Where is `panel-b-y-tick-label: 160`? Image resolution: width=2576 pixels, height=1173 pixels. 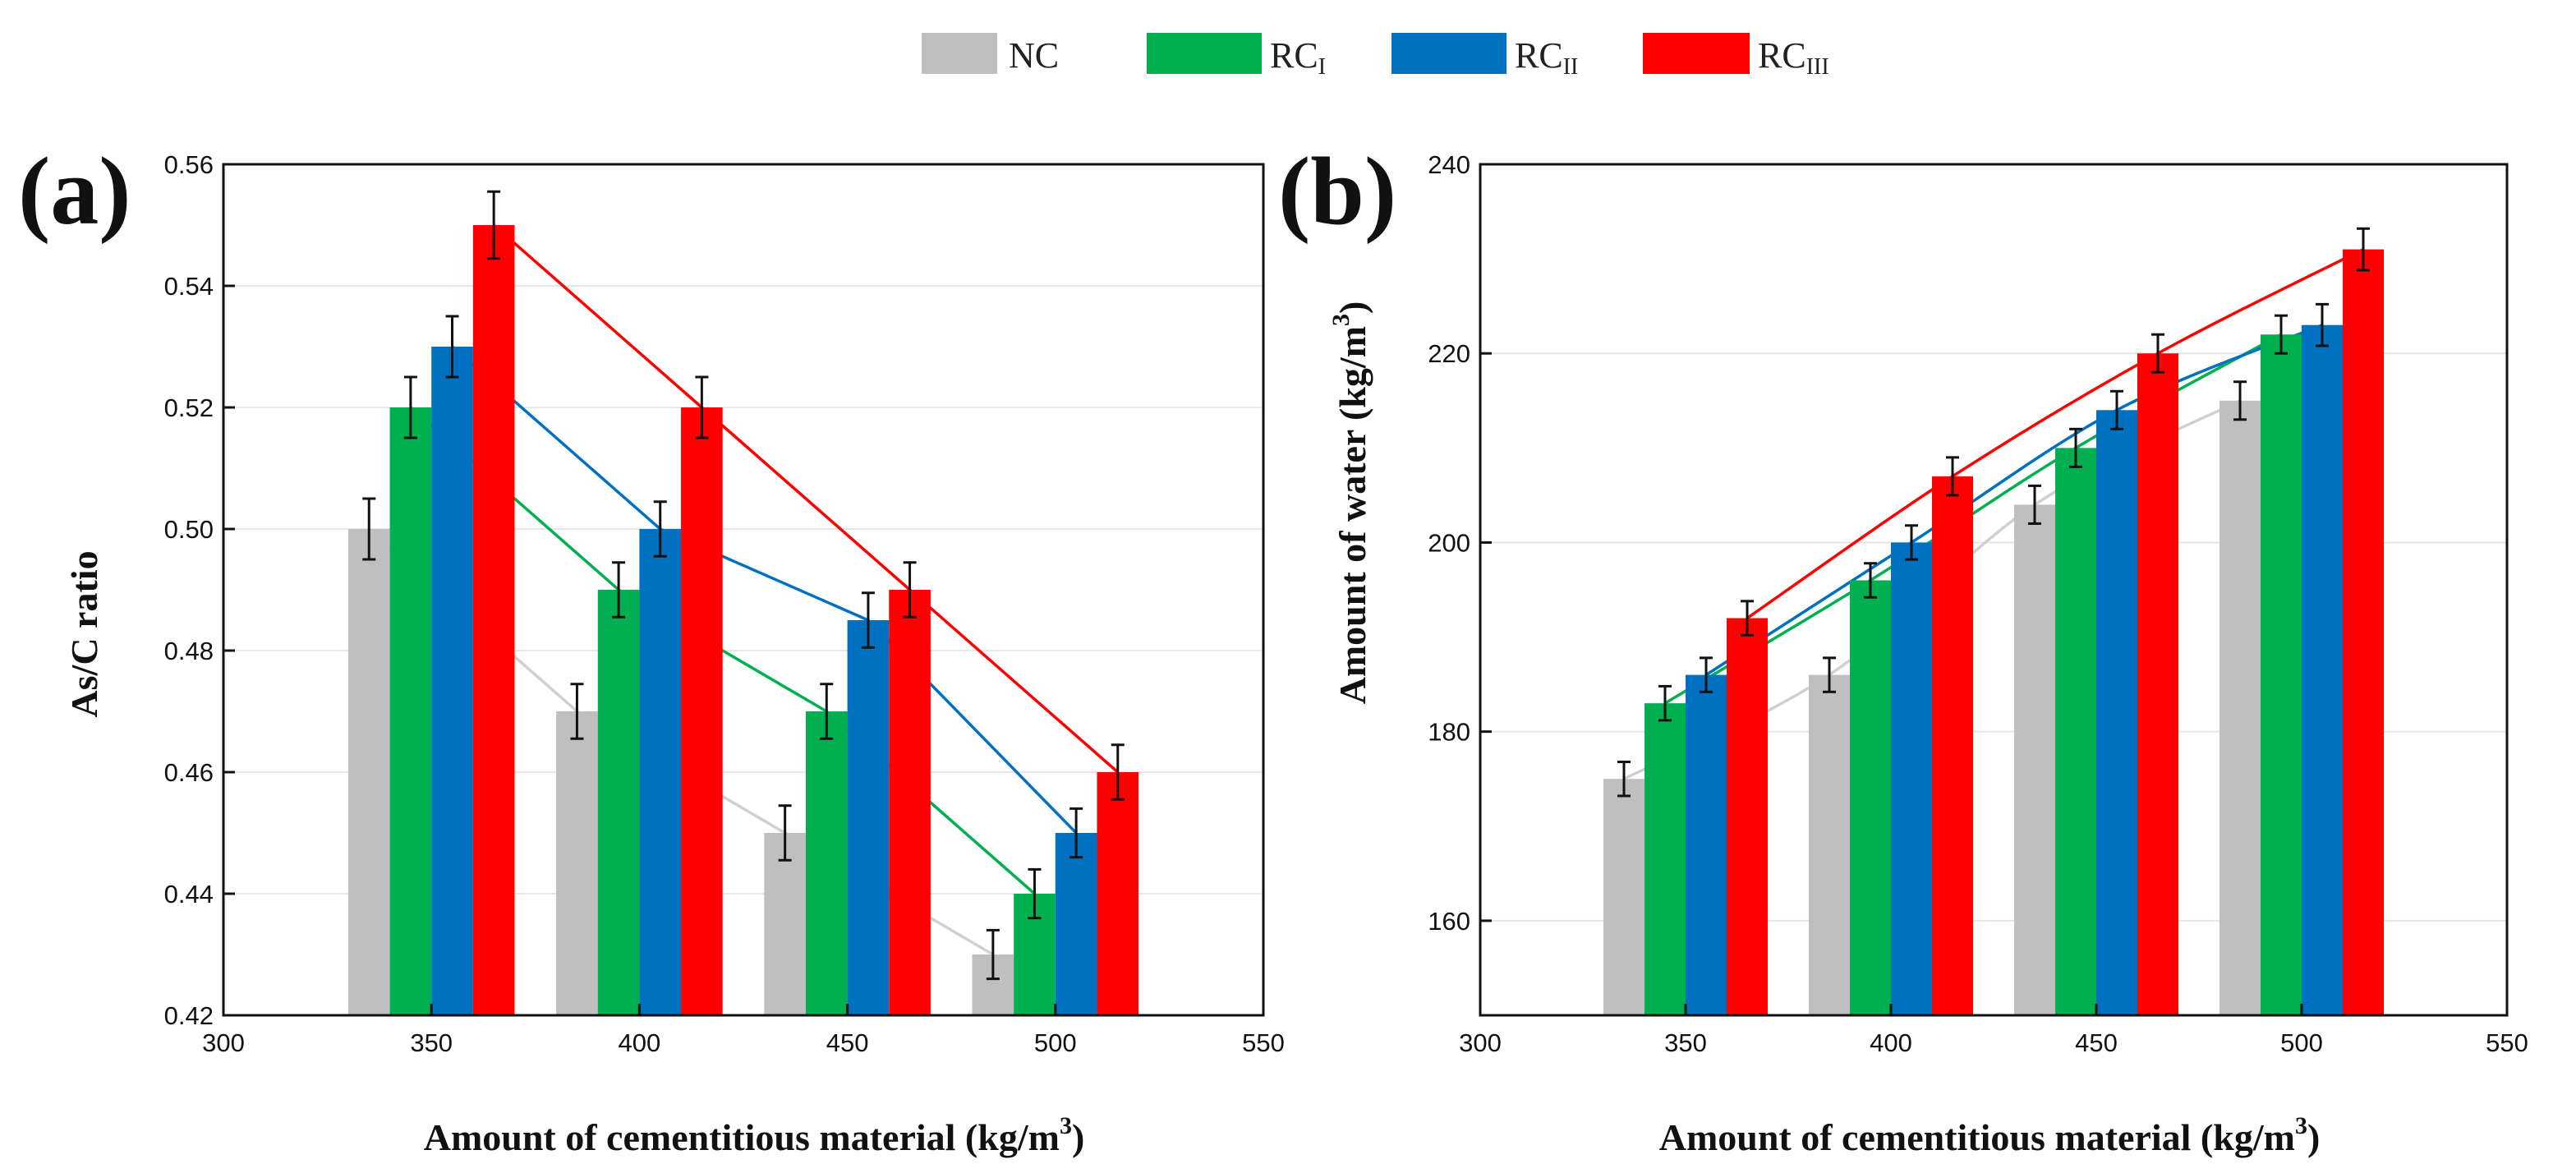 panel-b-y-tick-label: 160 is located at coordinates (1449, 921).